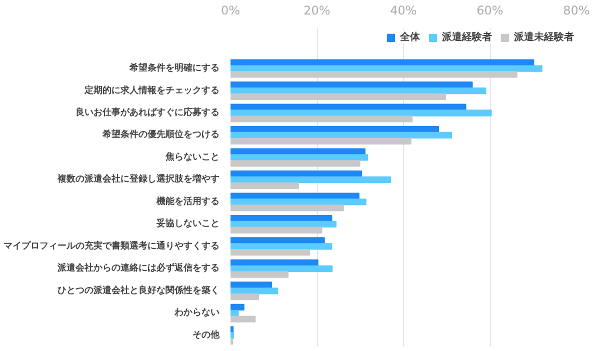  I want to click on x-tick-label: 80%, so click(576, 11).